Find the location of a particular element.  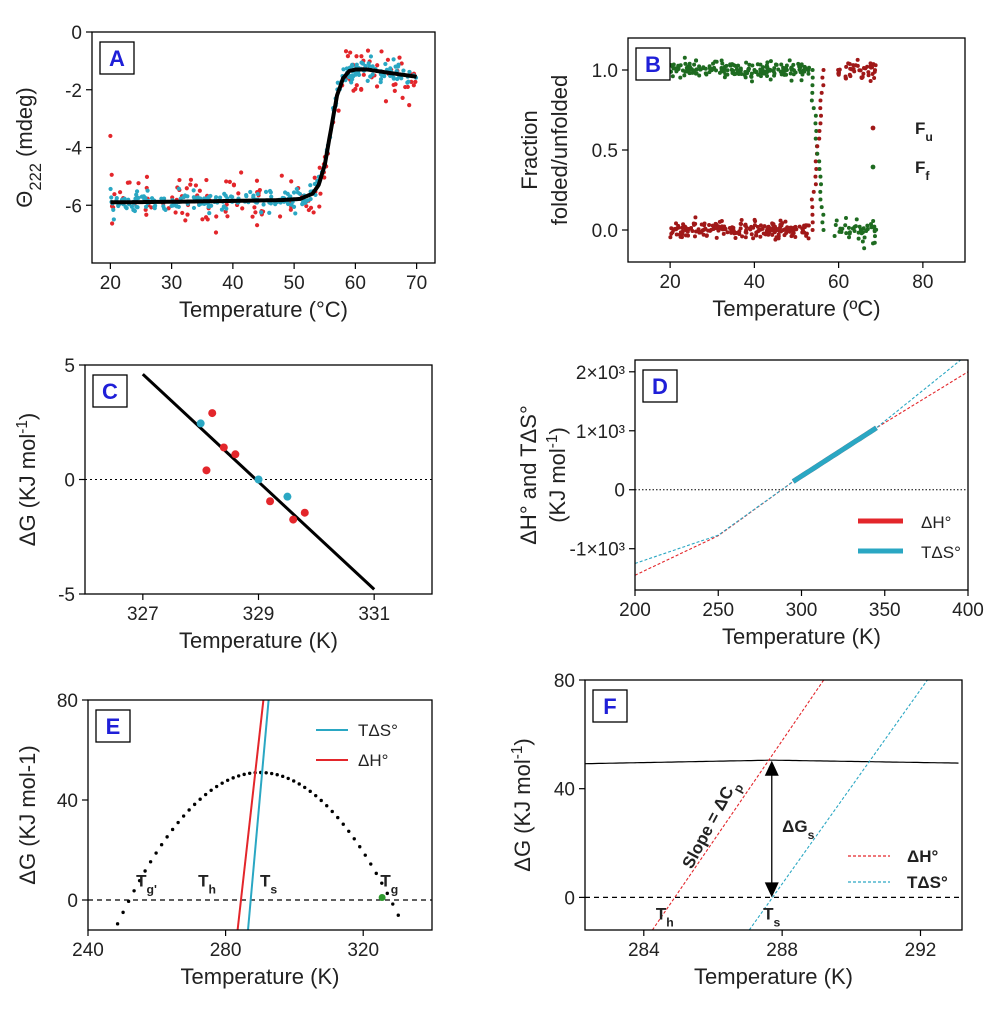

x-tick-label: 40 is located at coordinates (754, 282).